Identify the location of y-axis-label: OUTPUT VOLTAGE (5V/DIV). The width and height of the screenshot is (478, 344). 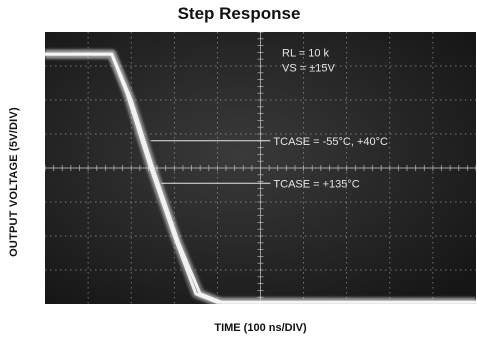
(14, 182).